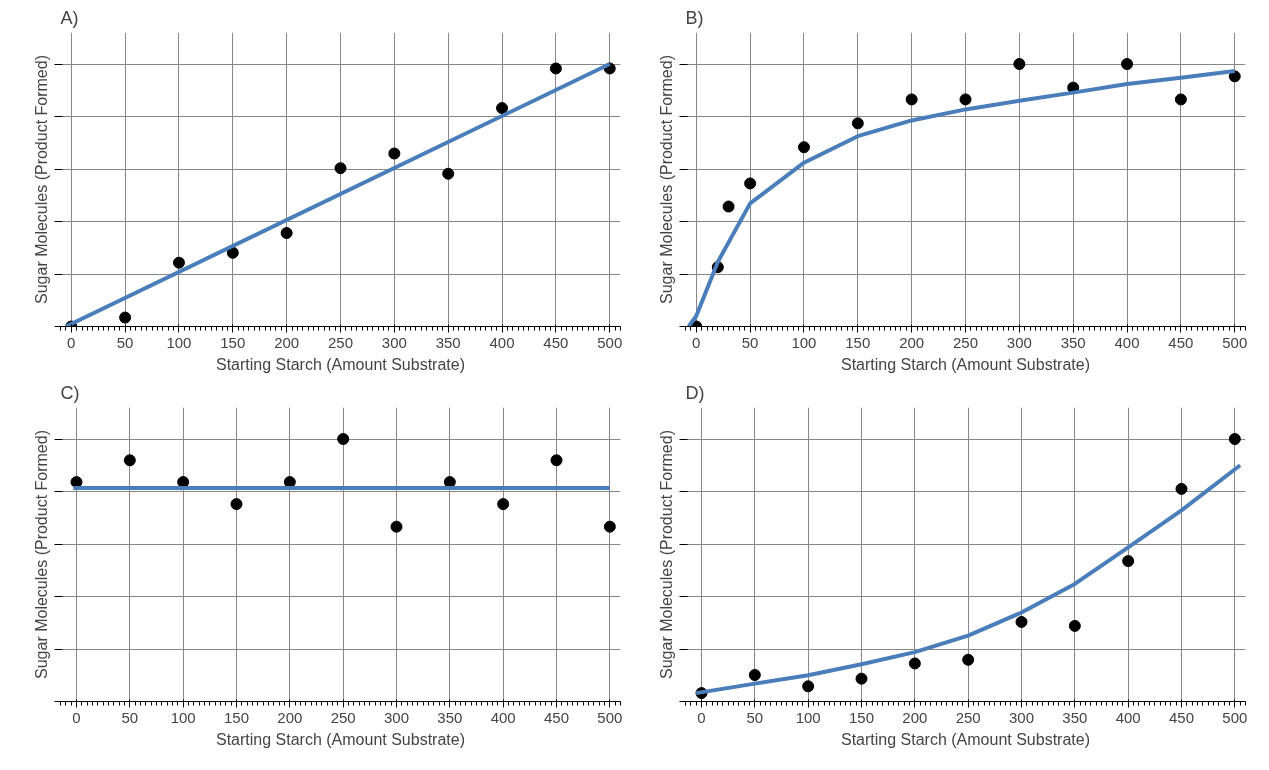 The height and width of the screenshot is (770, 1269). Describe the element at coordinates (69, 17) in the screenshot. I see `chart-title: A)` at that location.